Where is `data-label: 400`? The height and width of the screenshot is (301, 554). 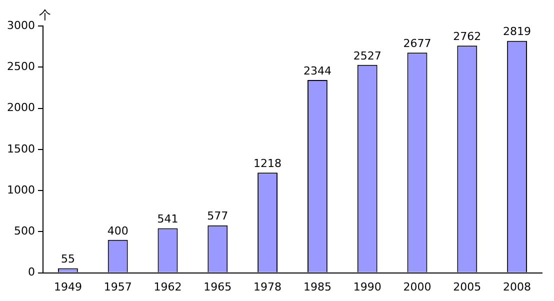
data-label: 400 is located at coordinates (117, 231).